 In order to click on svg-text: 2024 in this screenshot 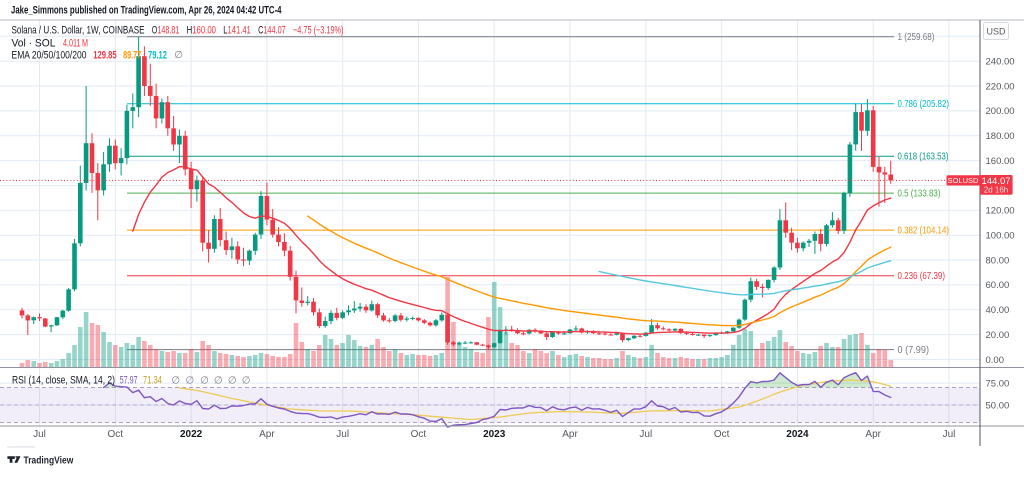, I will do `click(797, 434)`.